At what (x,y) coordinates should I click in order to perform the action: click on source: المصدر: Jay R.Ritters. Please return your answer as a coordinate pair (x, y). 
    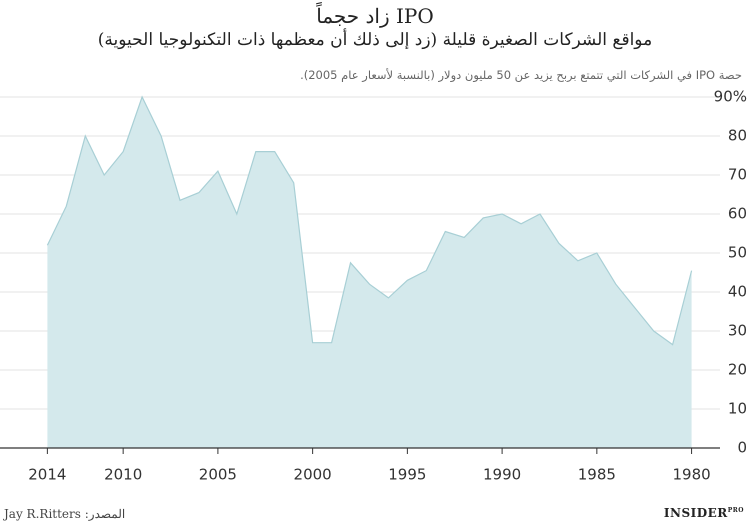
    Looking at the image, I should click on (65, 514).